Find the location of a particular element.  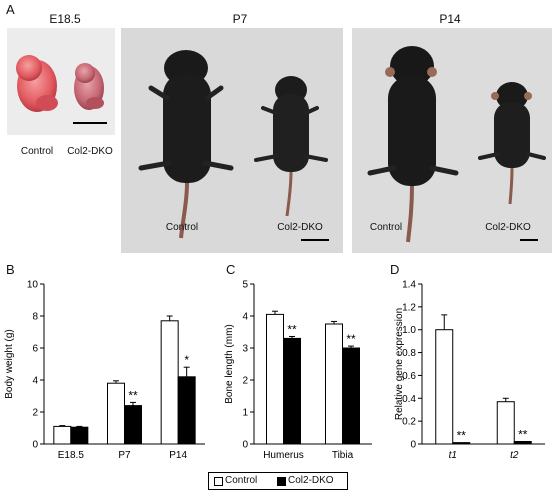

y-axis-label: Relative gene expression is located at coordinates (399, 364).